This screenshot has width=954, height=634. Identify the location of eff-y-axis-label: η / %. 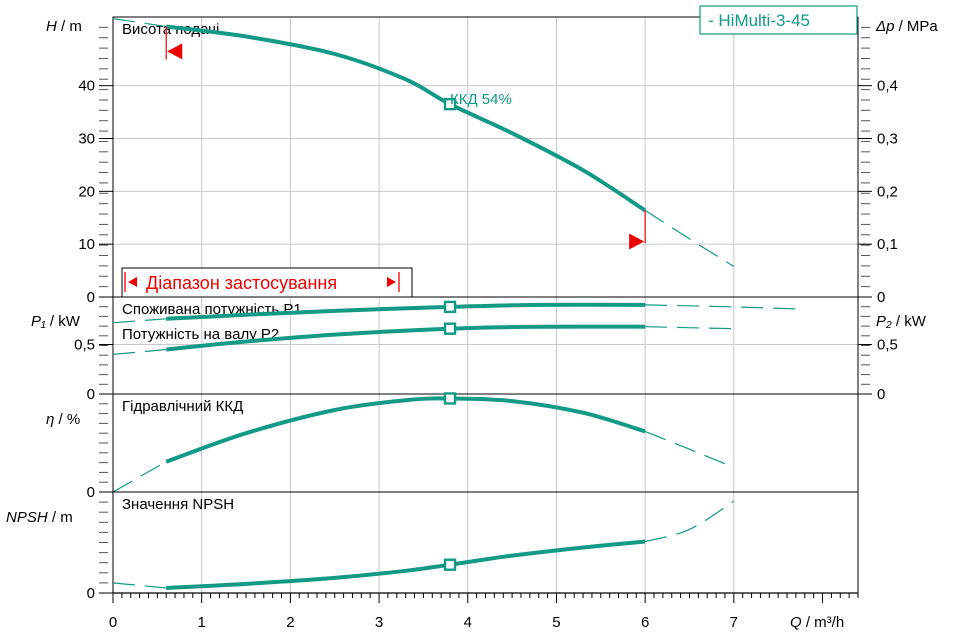
(63, 419).